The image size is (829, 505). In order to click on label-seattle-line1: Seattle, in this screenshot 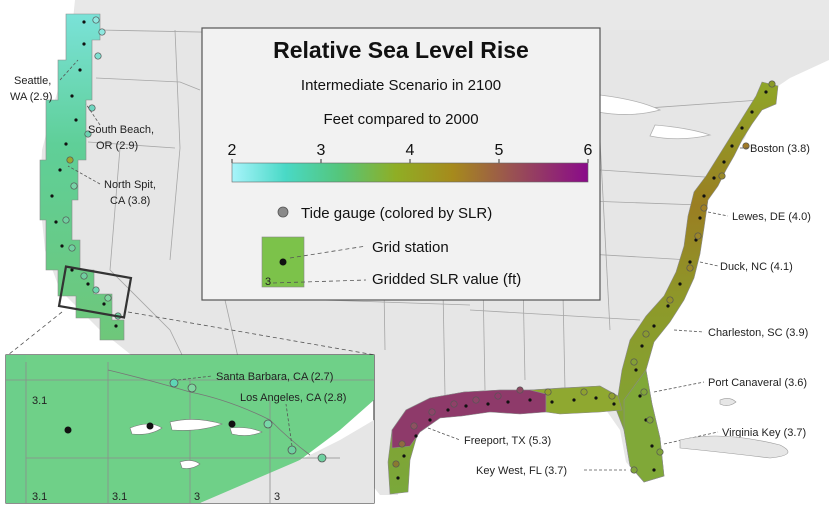, I will do `click(32, 81)`.